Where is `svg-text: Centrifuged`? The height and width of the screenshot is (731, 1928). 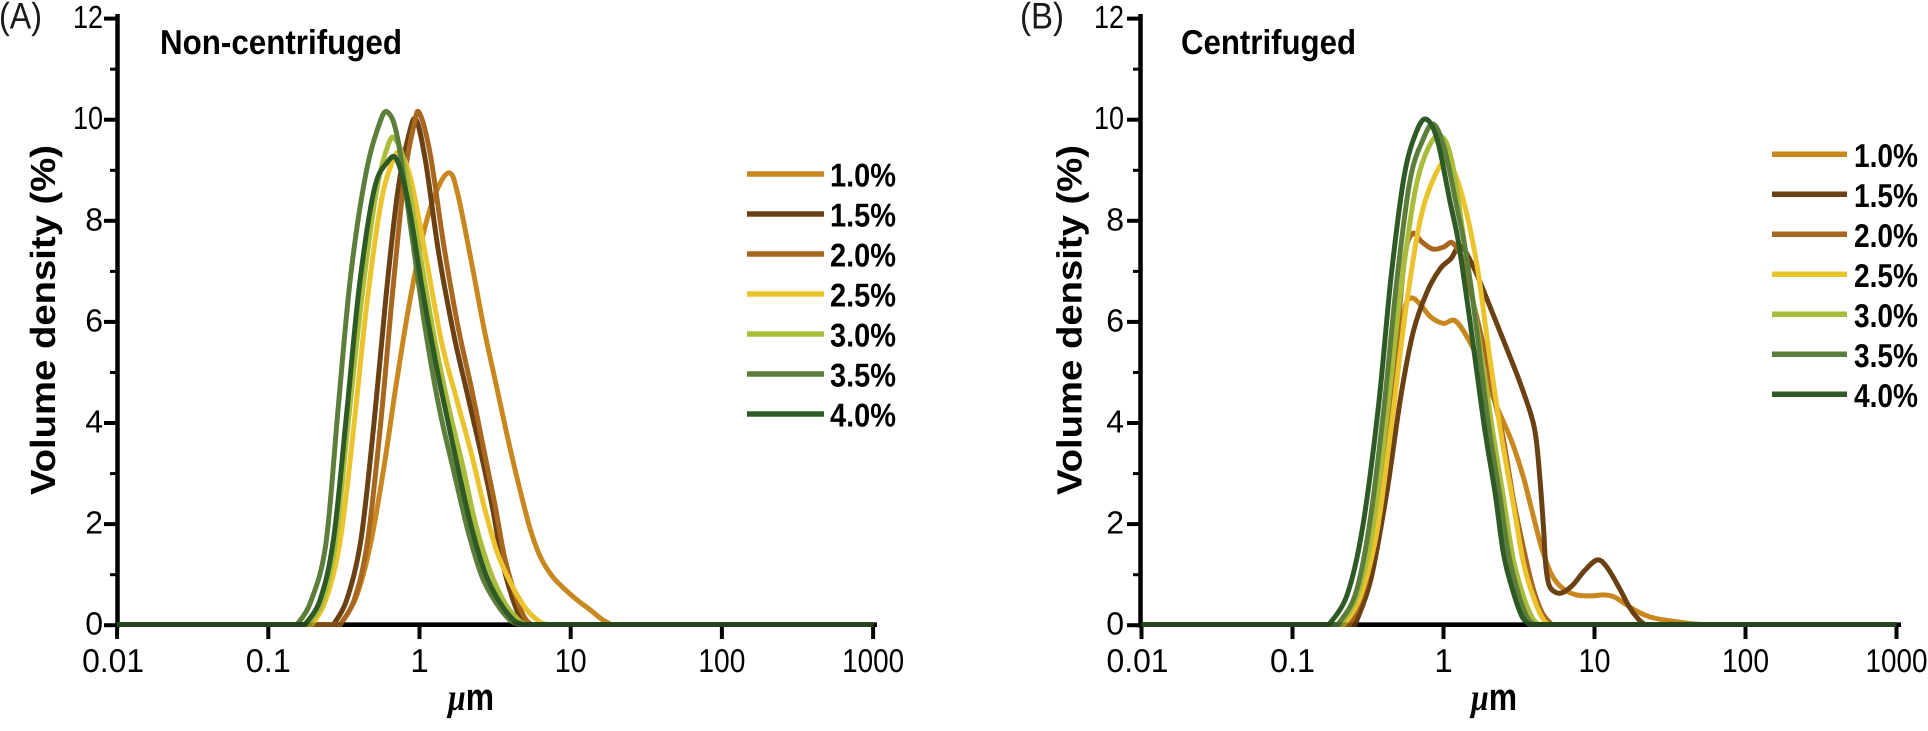
svg-text: Centrifuged is located at coordinates (1268, 43).